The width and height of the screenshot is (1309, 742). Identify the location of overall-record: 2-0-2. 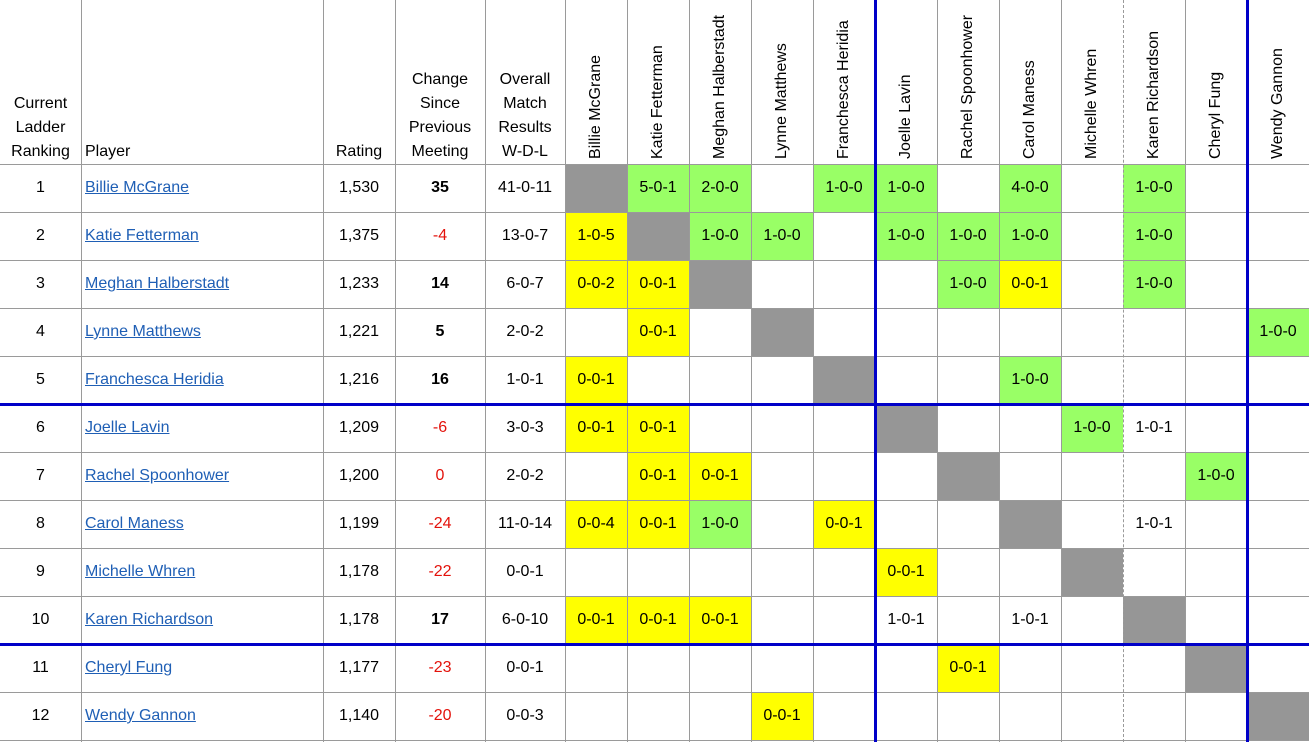
(525, 475).